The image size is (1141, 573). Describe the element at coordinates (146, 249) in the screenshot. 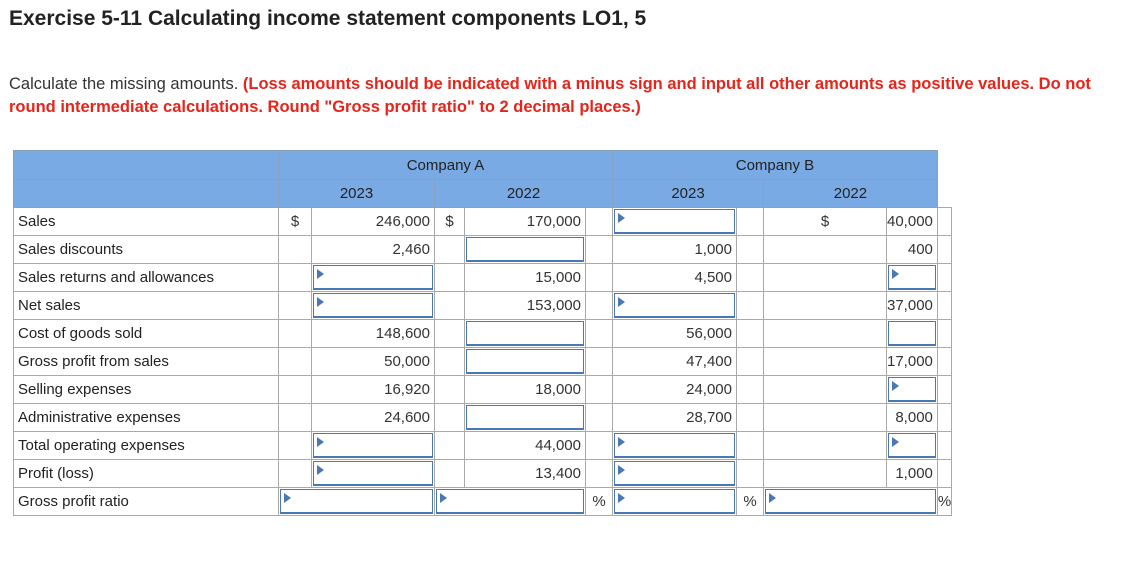

I see `row-label: Sales discounts` at that location.